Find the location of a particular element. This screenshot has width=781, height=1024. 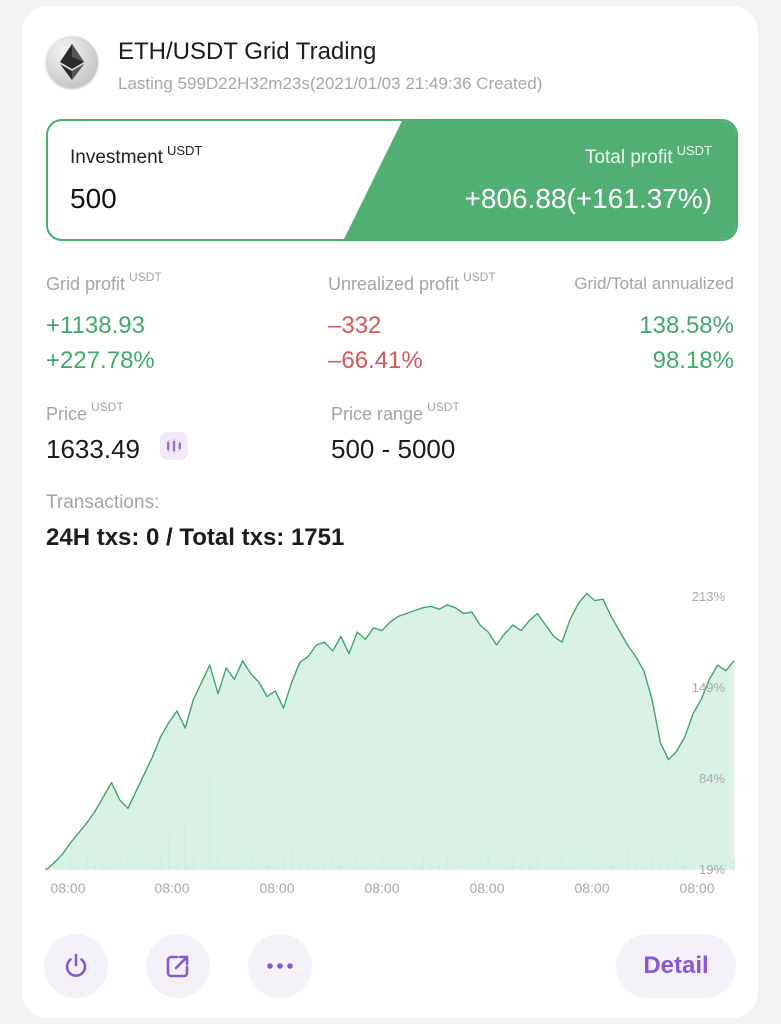

stop-bot-button is located at coordinates (76, 966).